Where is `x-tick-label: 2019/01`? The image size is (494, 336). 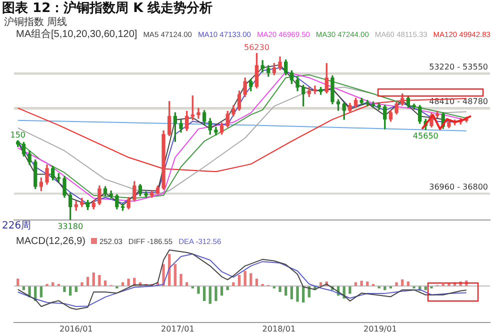
x-tick-label: 2019/01 is located at coordinates (380, 329).